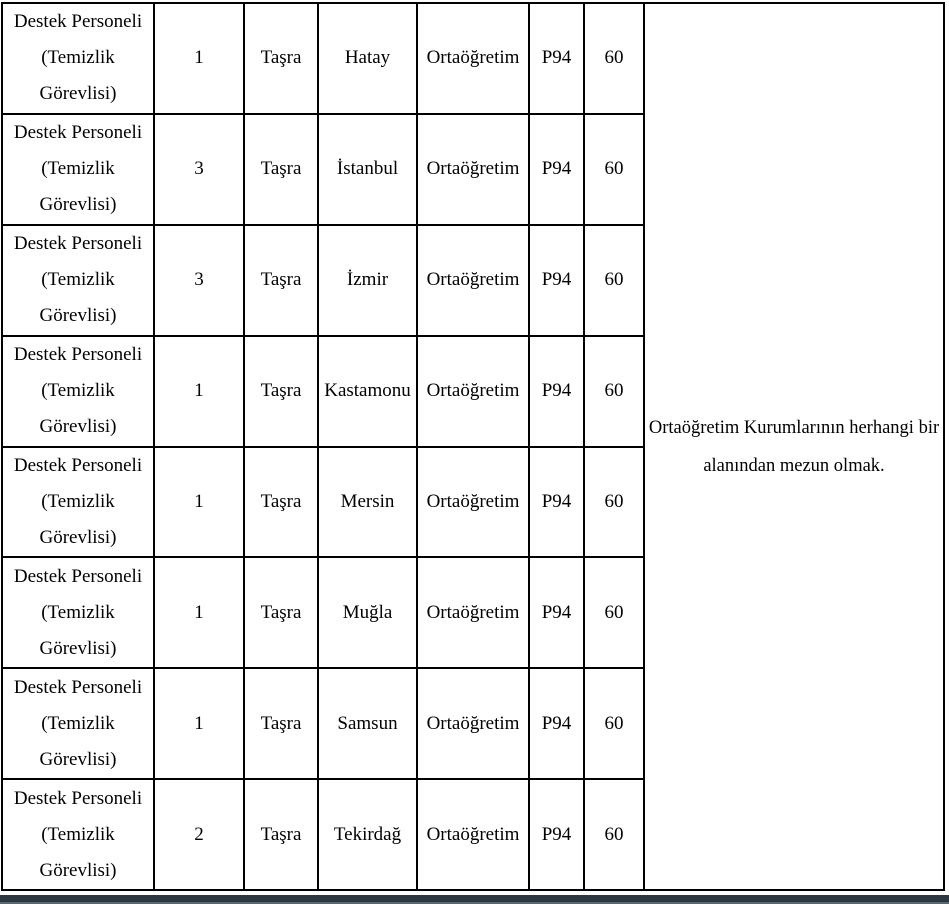 This screenshot has height=904, width=949. I want to click on province-cell: Kastamonu, so click(367, 391).